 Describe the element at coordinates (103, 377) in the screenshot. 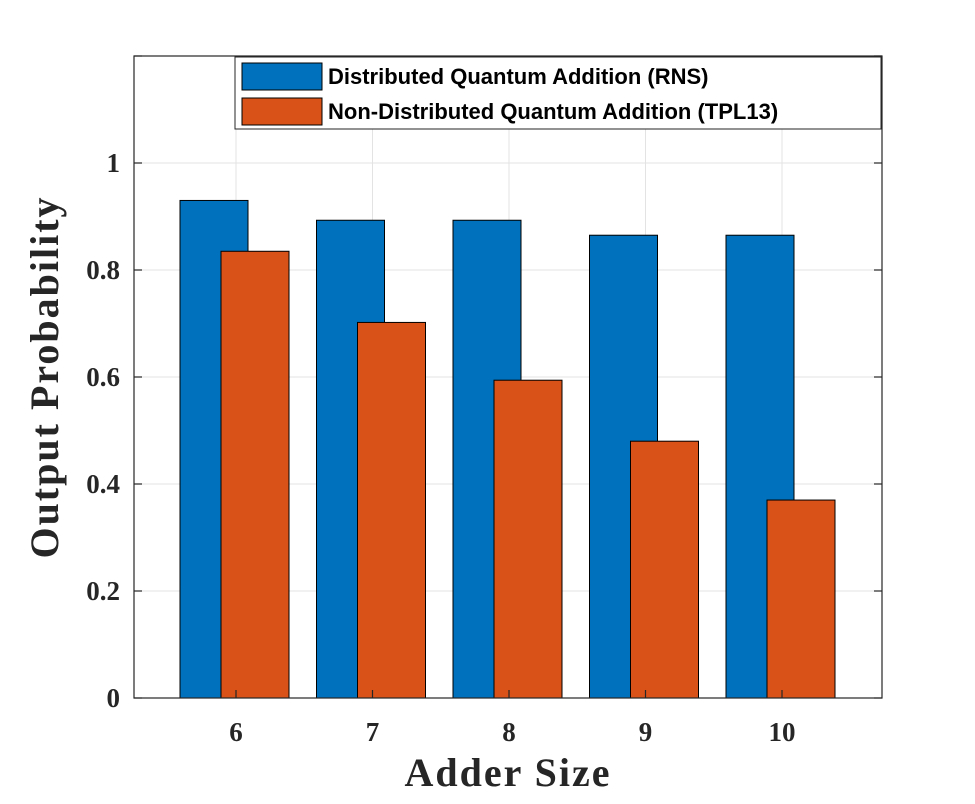

I see `y-tick-label: 0.6` at that location.